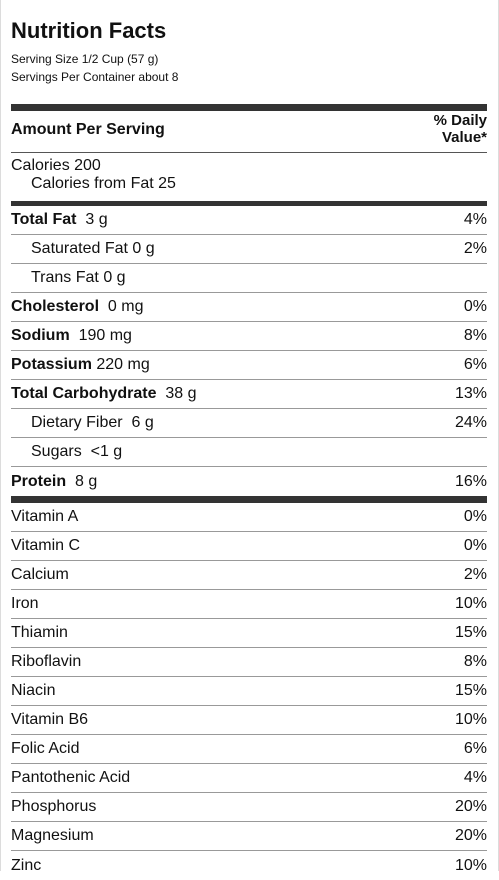  I want to click on nutrient-row-protein: Protein 8 g 16%, so click(249, 481).